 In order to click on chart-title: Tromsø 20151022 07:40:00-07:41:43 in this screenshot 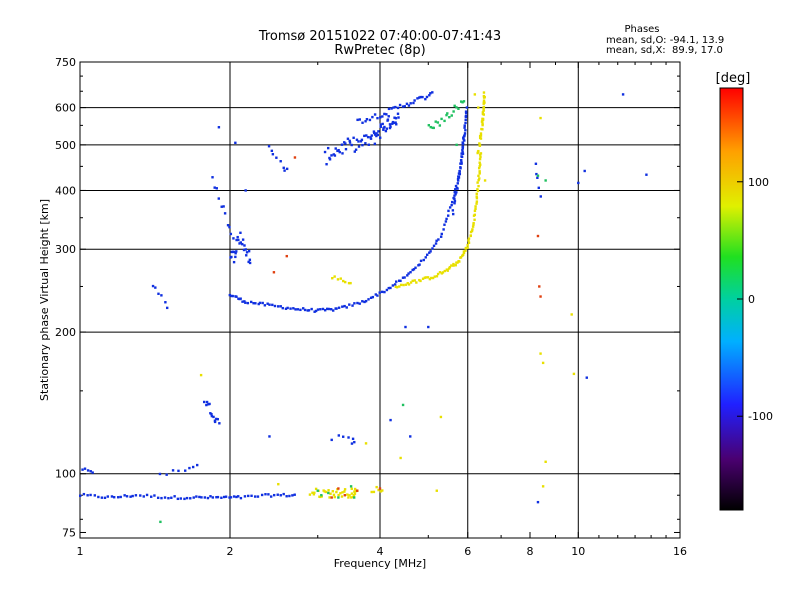, I will do `click(379, 36)`.